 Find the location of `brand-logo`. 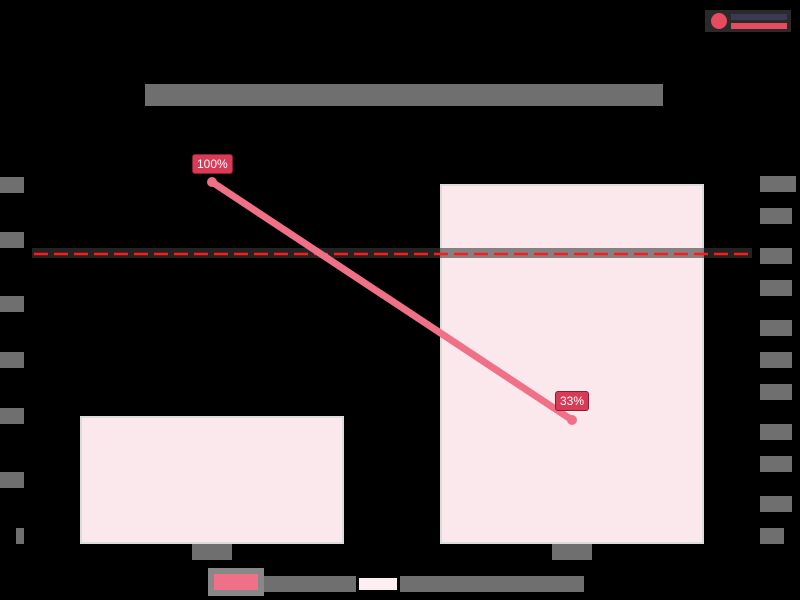

brand-logo is located at coordinates (748, 21).